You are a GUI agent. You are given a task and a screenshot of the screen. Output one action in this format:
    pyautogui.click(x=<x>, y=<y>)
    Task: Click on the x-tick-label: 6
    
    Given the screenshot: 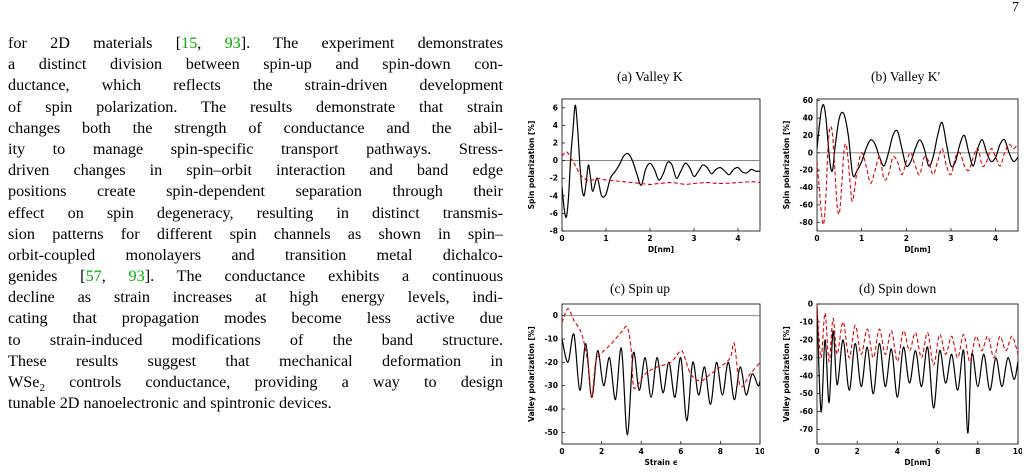 What is the action you would take?
    pyautogui.click(x=937, y=451)
    